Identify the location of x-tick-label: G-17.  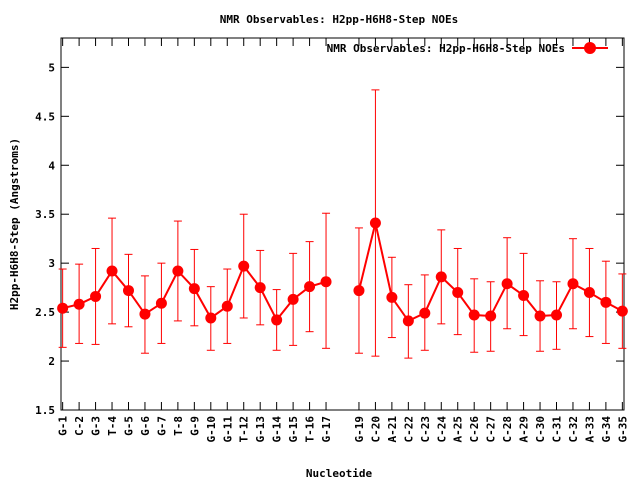
(326, 429).